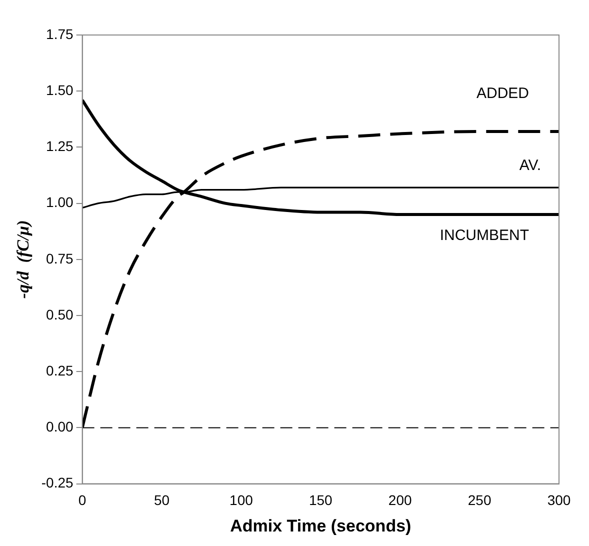 The image size is (589, 546). Describe the element at coordinates (530, 165) in the screenshot. I see `series-label: AV.` at that location.